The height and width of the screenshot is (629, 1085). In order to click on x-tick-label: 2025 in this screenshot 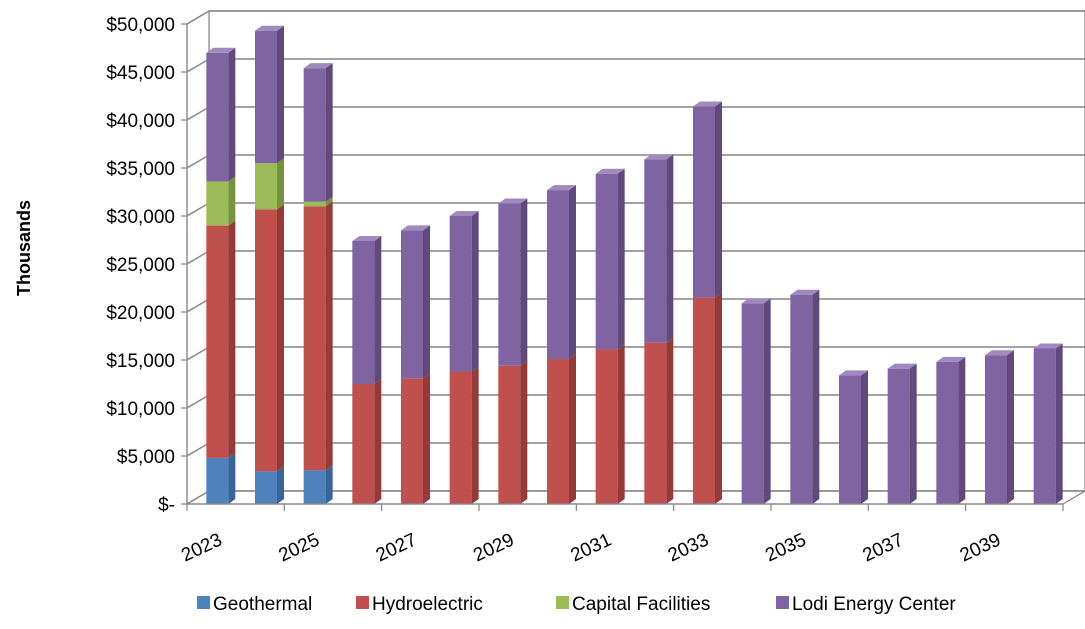, I will do `click(299, 547)`.